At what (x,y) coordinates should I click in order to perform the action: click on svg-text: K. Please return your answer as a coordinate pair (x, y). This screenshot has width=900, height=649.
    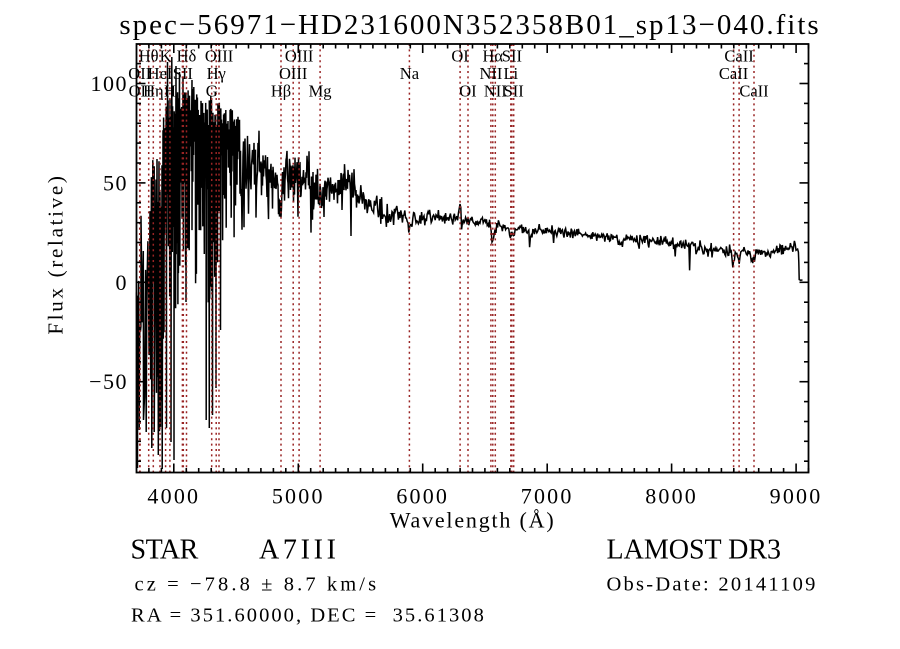
    Looking at the image, I should click on (166, 56).